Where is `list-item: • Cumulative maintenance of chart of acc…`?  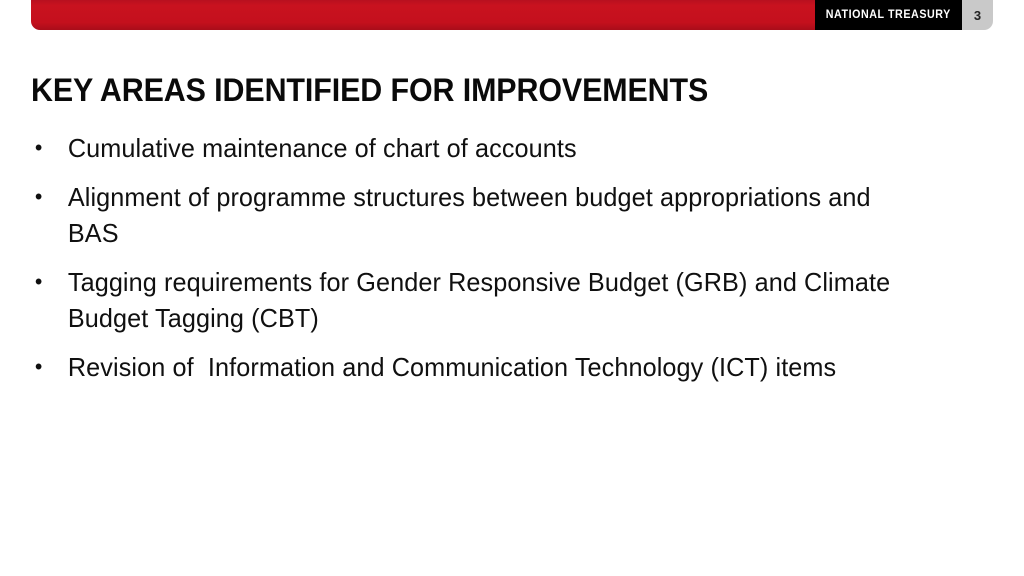 list-item: • Cumulative maintenance of chart of acc… is located at coordinates (467, 148).